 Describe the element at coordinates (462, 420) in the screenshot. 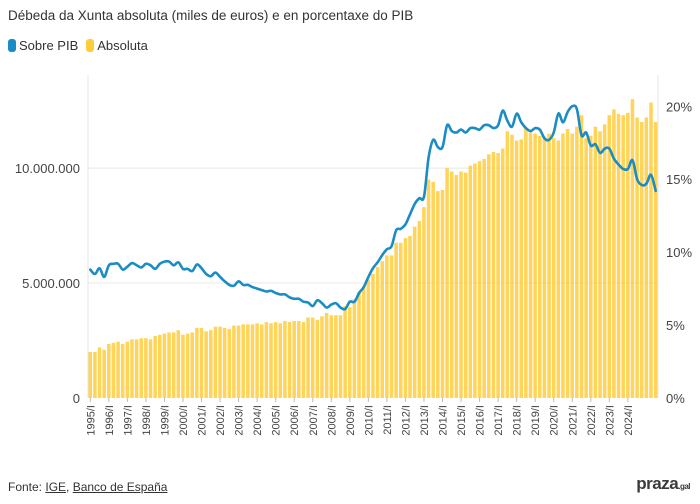

I see `x-tick-label: 2015/I` at that location.